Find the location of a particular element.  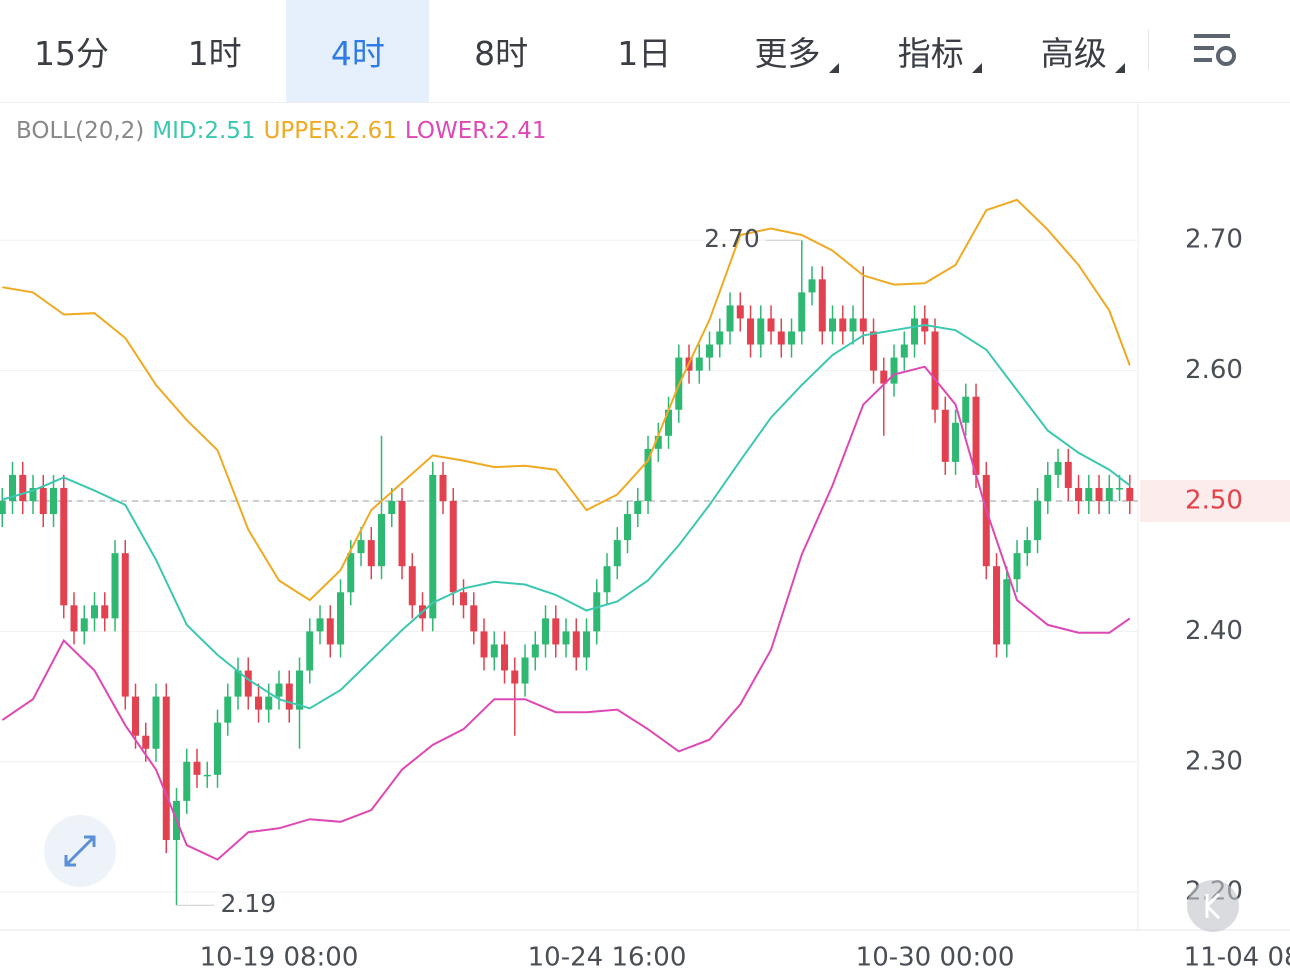

x-tick-label: 10-24 16:00 is located at coordinates (607, 958).